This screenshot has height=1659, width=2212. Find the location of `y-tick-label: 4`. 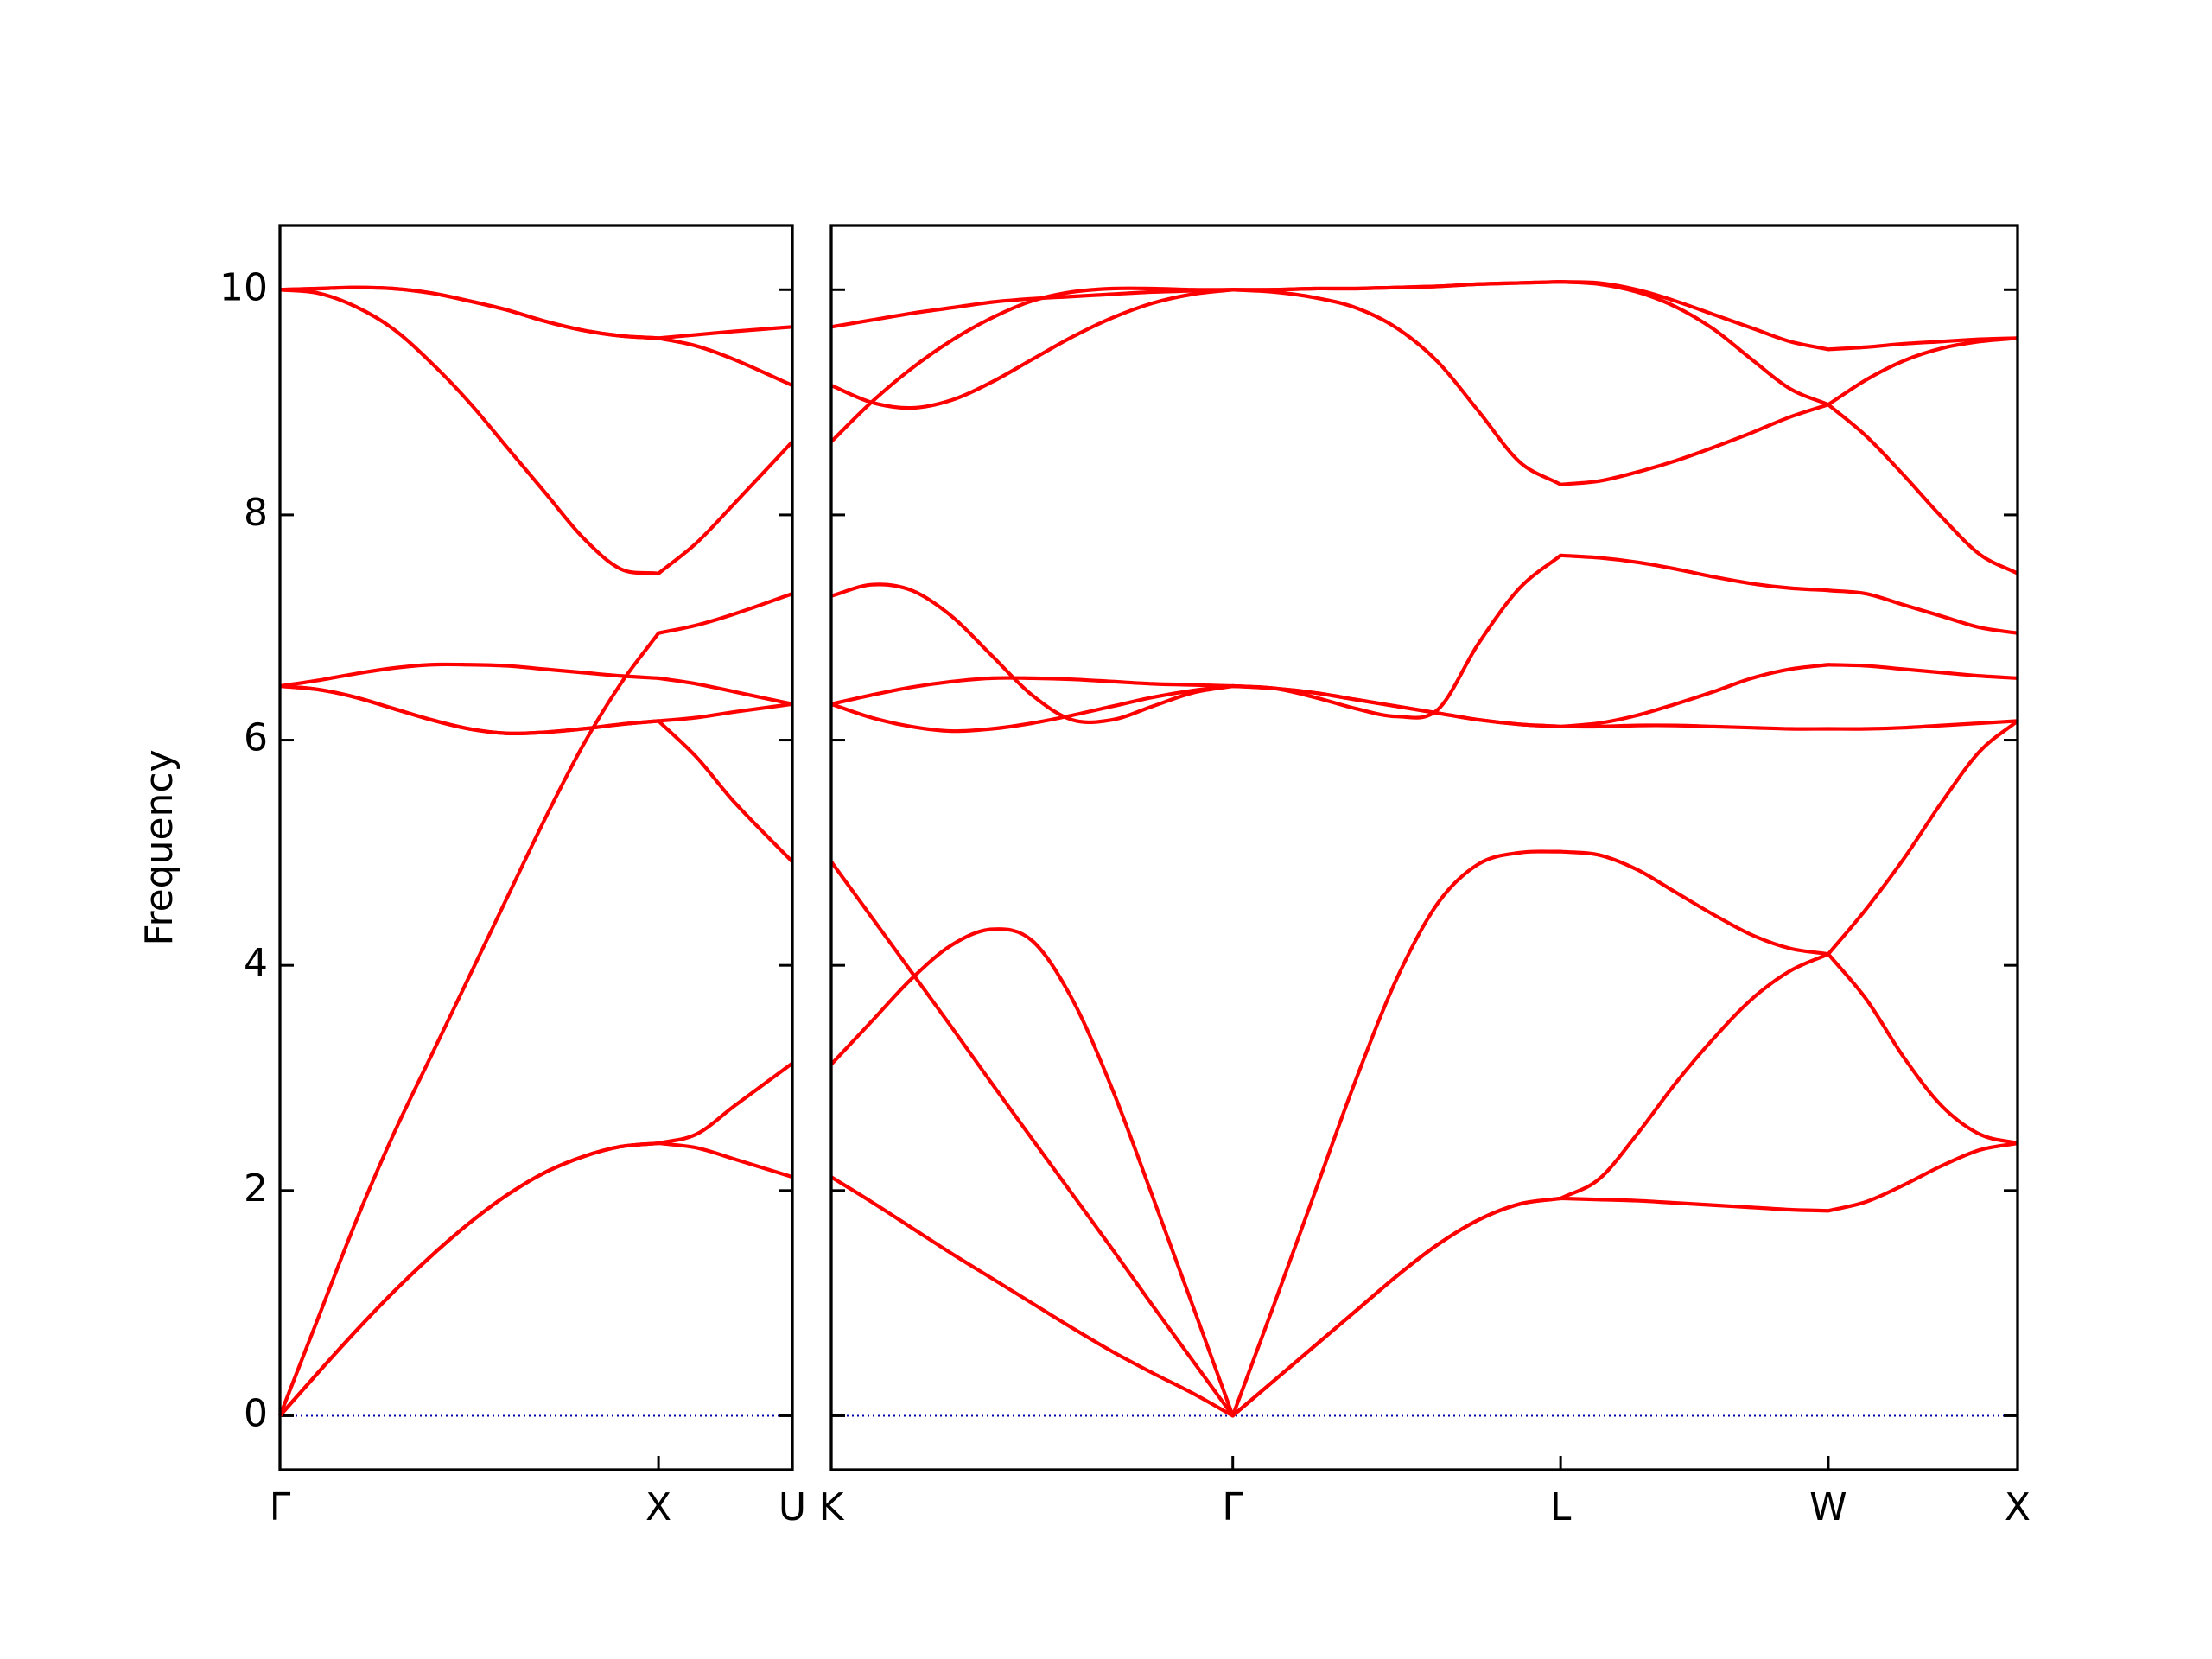

y-tick-label: 4 is located at coordinates (256, 963).